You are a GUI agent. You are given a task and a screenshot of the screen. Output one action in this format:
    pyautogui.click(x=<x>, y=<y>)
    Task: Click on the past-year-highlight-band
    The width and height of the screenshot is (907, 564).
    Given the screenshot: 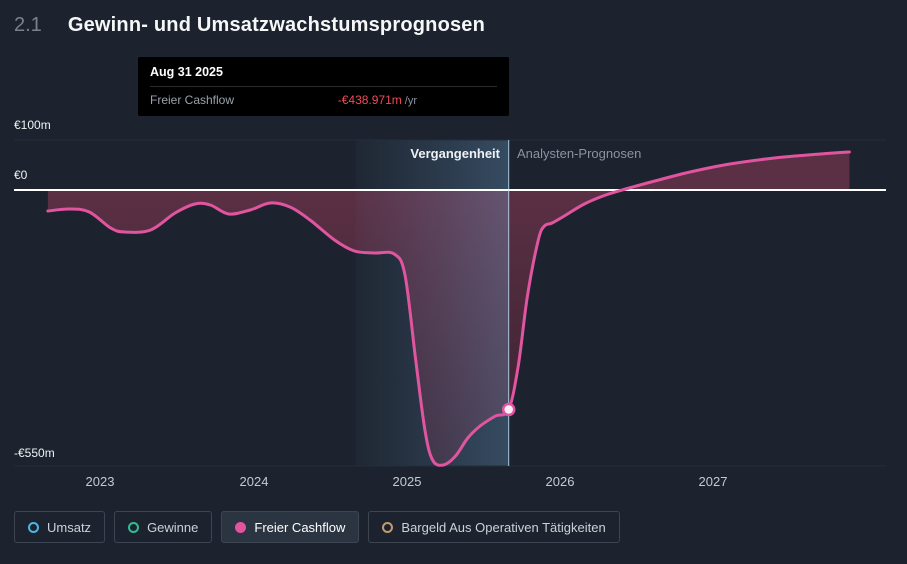 What is the action you would take?
    pyautogui.click(x=432, y=303)
    